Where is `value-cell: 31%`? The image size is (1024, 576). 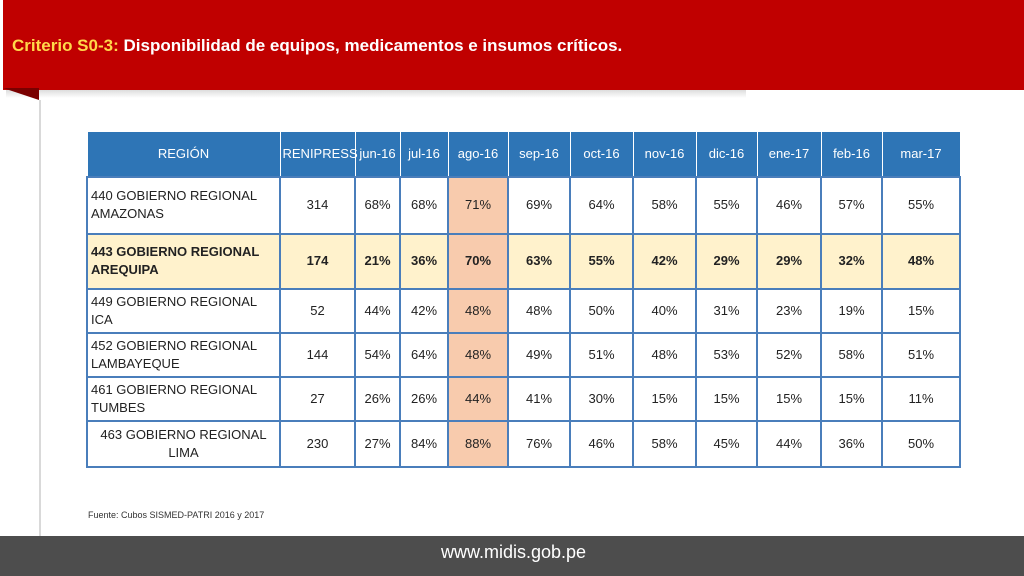
value-cell: 31% is located at coordinates (726, 310).